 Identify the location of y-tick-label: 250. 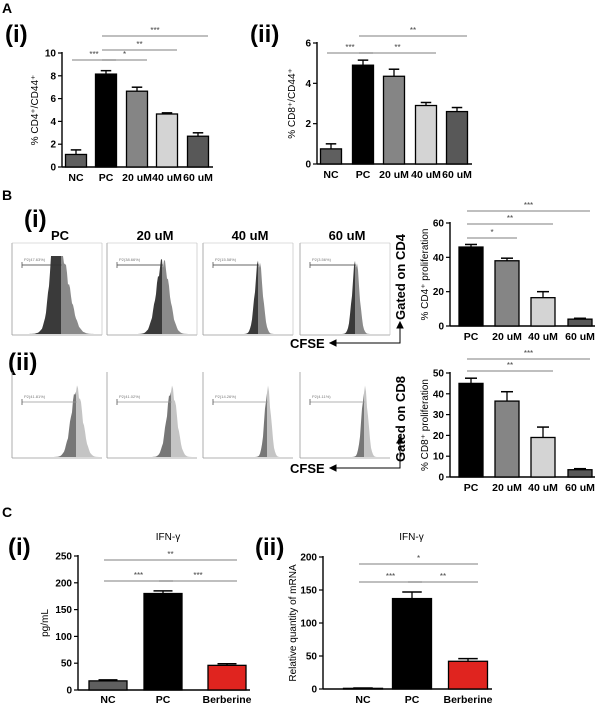
(63, 557).